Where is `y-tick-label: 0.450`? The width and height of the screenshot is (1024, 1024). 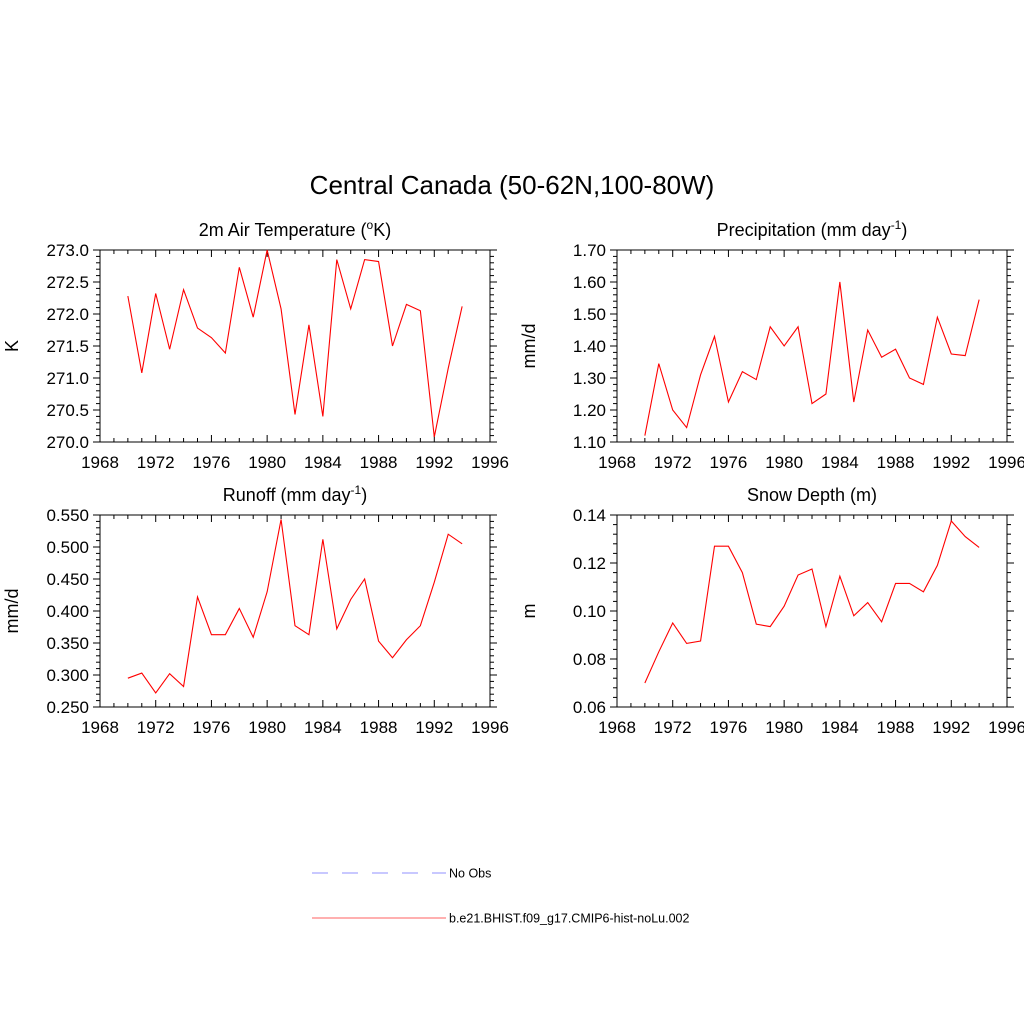
y-tick-label: 0.450 is located at coordinates (67, 579).